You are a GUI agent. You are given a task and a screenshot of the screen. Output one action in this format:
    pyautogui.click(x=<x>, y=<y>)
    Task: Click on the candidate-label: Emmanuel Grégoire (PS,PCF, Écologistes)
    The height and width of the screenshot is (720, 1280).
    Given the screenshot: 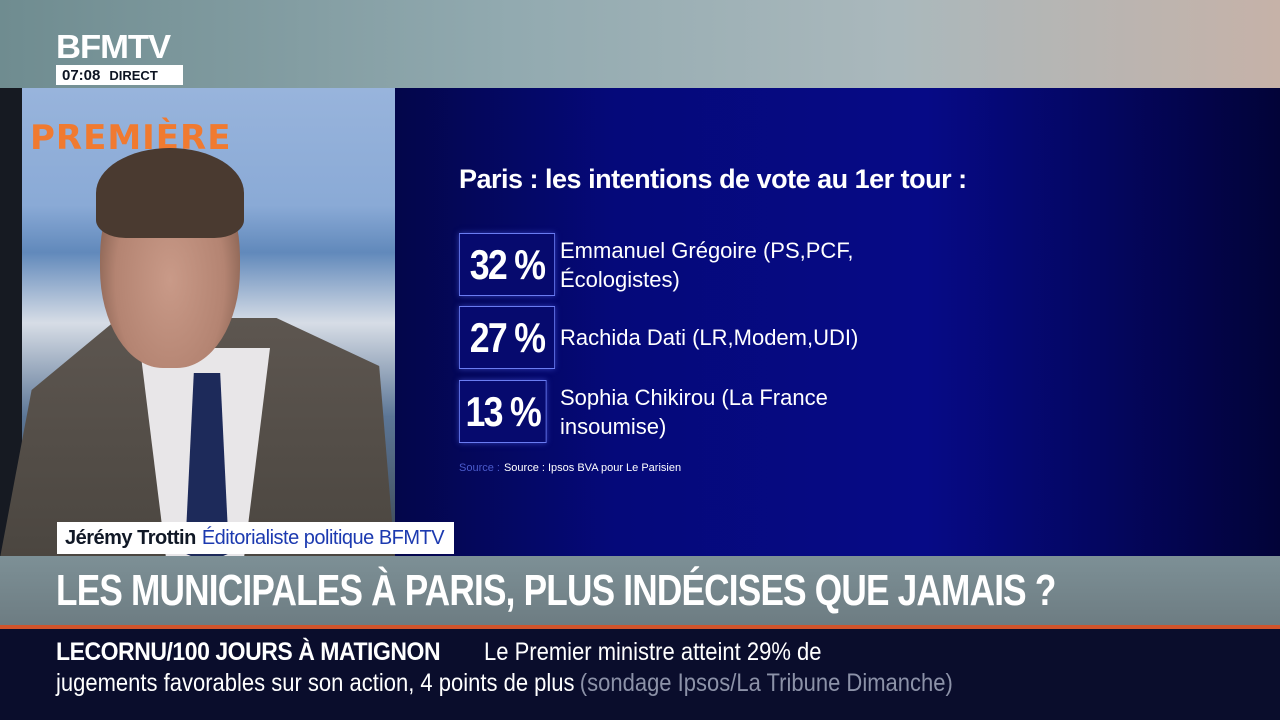 What is the action you would take?
    pyautogui.click(x=706, y=265)
    